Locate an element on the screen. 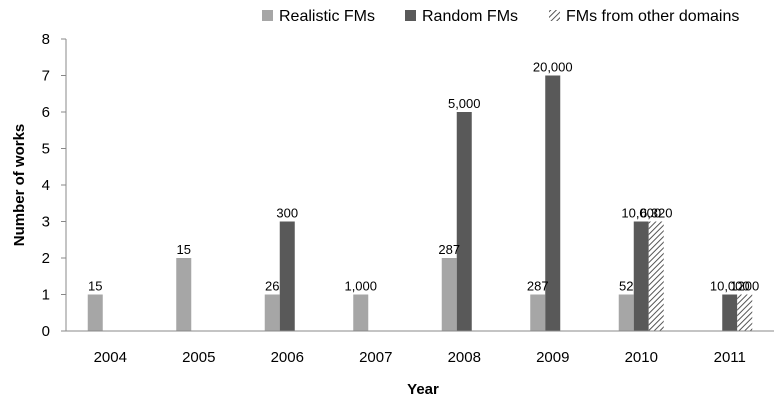 Image resolution: width=774 pixels, height=401 pixels. x-tick-label: 2005 is located at coordinates (198, 357).